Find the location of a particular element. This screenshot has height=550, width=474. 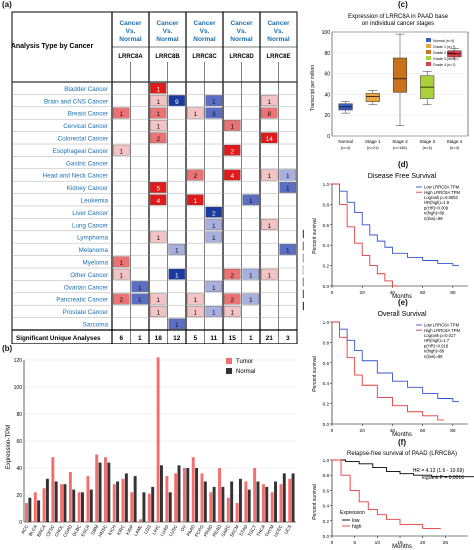

b-xtick: BLCA is located at coordinates (33, 530).